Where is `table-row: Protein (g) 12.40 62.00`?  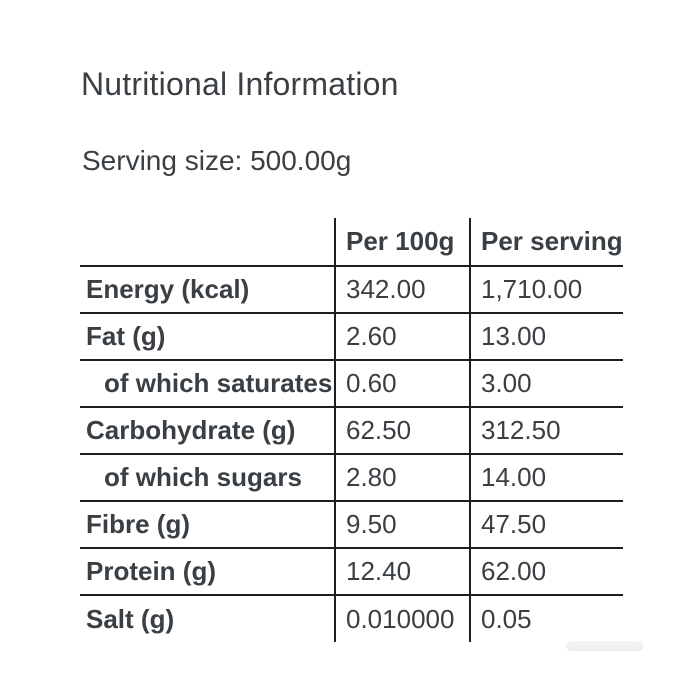
table-row: Protein (g) 12.40 62.00 is located at coordinates (351, 571).